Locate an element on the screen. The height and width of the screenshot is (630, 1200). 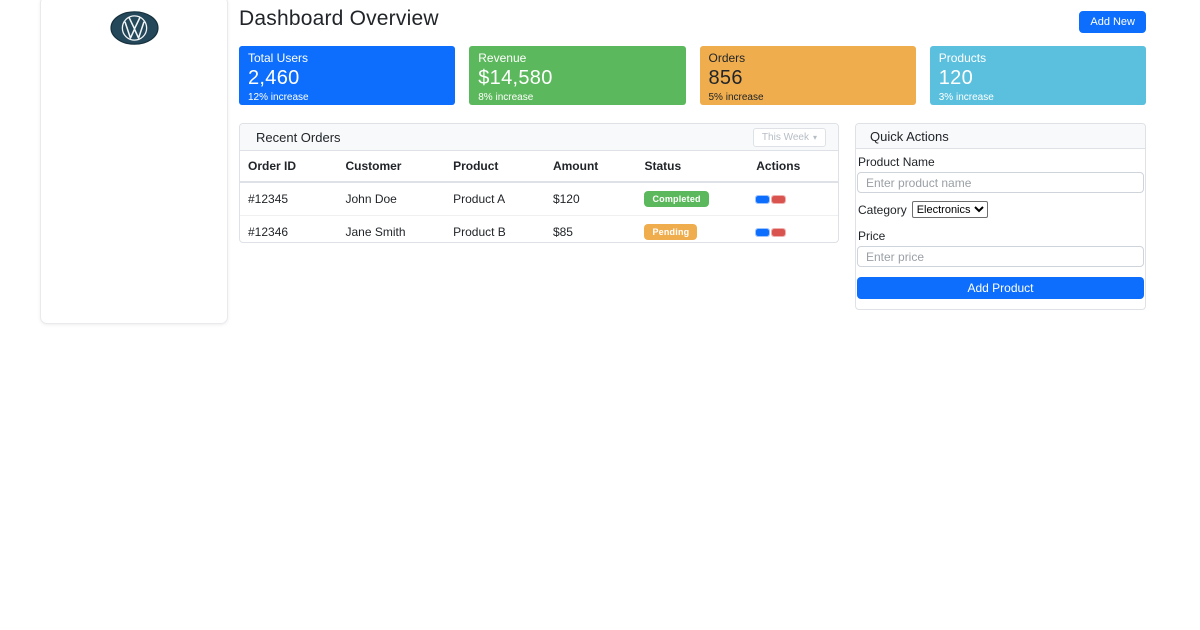
product-name-input is located at coordinates (1000, 182).